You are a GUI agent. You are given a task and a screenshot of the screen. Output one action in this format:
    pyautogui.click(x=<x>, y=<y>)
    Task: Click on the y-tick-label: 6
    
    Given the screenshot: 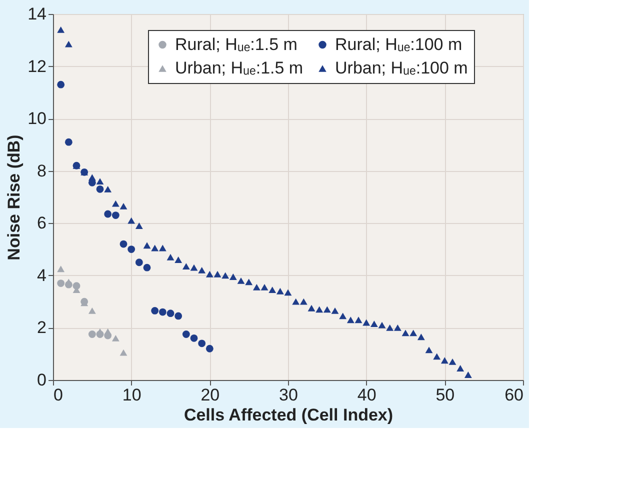 What is the action you would take?
    pyautogui.click(x=41, y=223)
    